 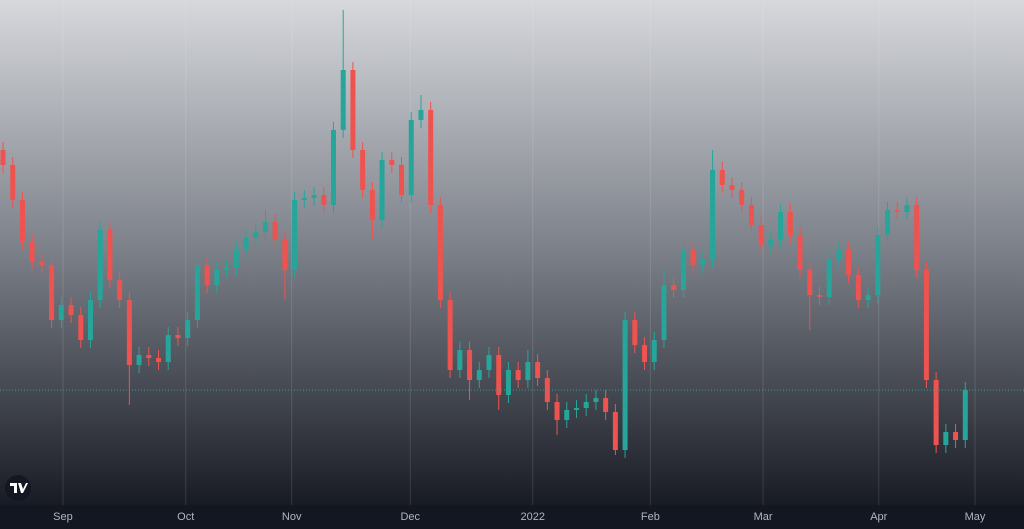 I want to click on logo, so click(x=18, y=488).